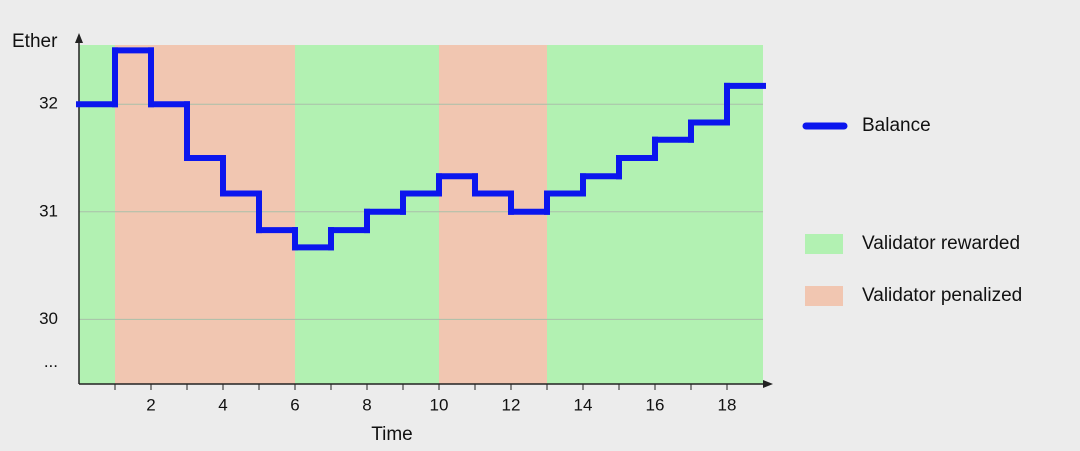 This screenshot has width=1080, height=451. What do you see at coordinates (366, 404) in the screenshot?
I see `x-tick-label: 8` at bounding box center [366, 404].